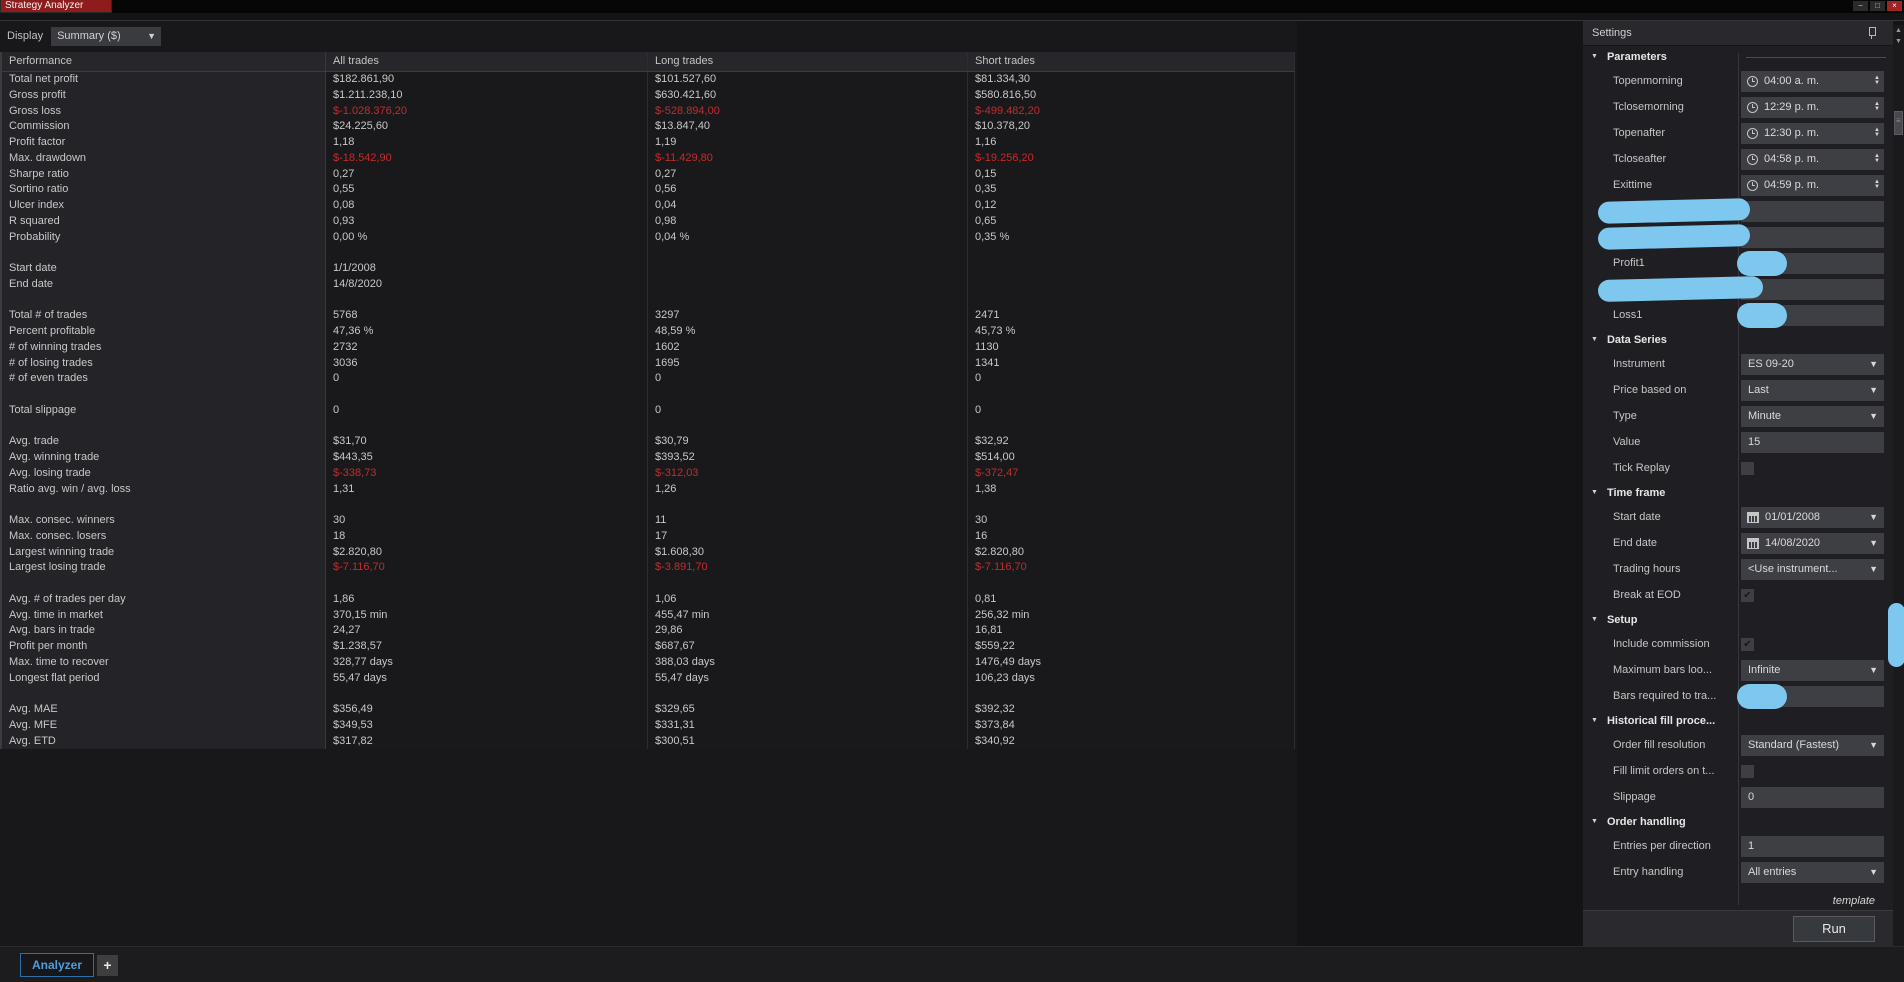  I want to click on section-header: ▼ Setup, so click(1738, 619).